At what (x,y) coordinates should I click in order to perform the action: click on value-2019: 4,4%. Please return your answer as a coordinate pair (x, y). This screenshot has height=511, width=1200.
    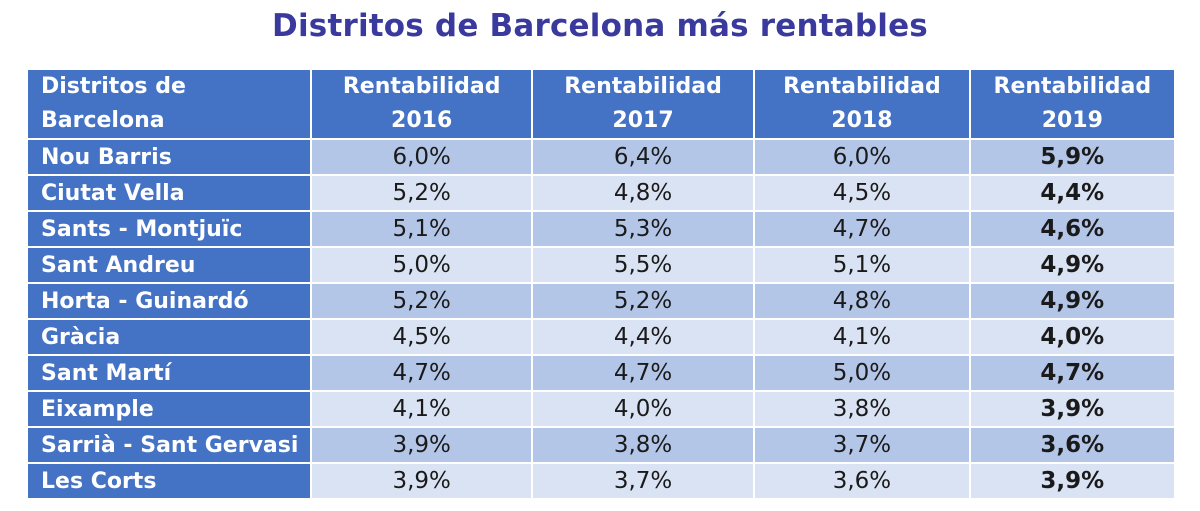
    Looking at the image, I should click on (1072, 193).